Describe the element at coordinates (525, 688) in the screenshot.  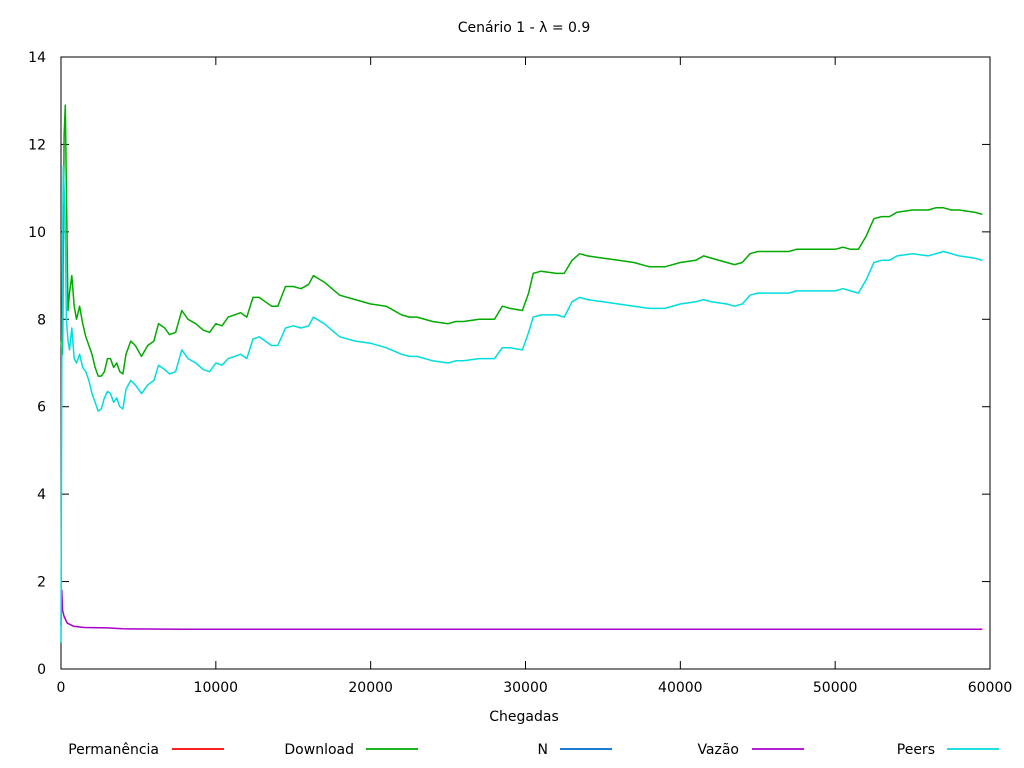
I see `x-tick-label: 30000` at that location.